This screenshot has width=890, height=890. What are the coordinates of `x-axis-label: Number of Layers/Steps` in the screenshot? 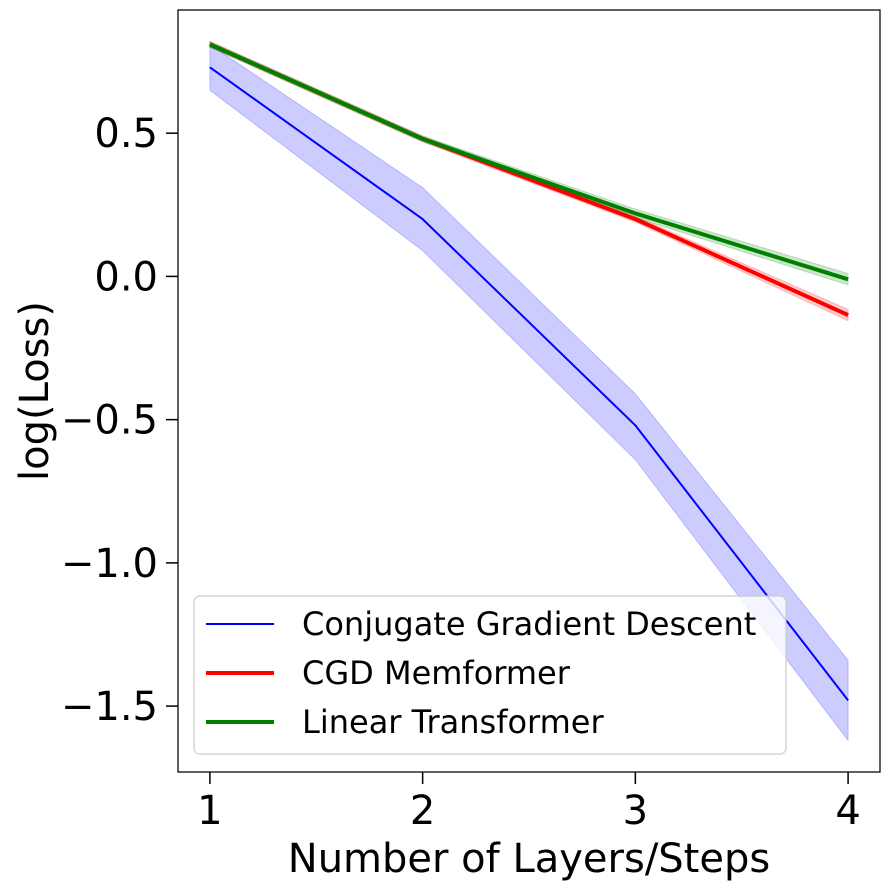 It's located at (529, 859).